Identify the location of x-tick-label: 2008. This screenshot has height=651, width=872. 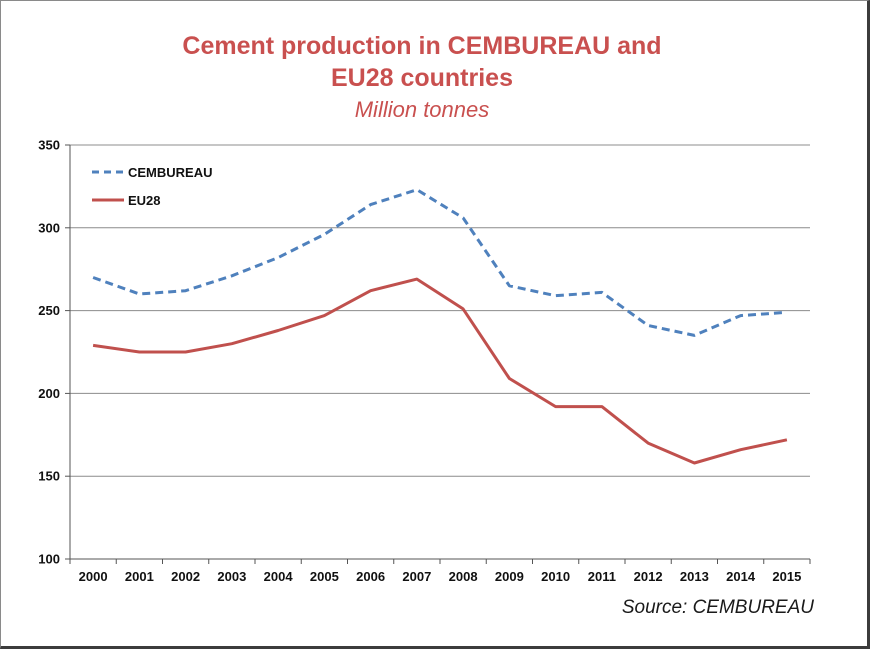
(463, 576).